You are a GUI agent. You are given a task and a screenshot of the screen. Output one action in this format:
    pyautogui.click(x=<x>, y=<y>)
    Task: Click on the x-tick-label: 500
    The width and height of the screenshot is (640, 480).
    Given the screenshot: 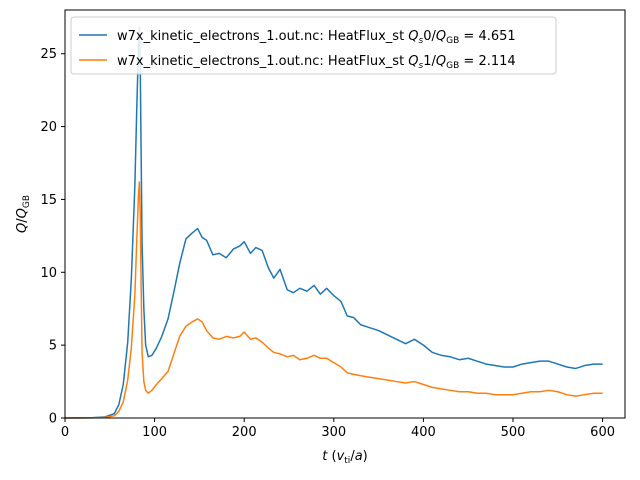 What is the action you would take?
    pyautogui.click(x=513, y=432)
    